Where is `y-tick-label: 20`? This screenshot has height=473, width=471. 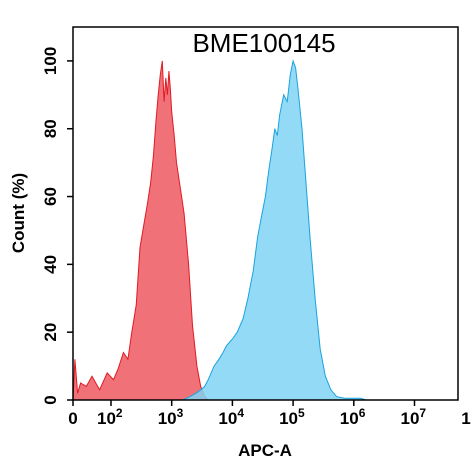 y-tick-label: 20 is located at coordinates (50, 332).